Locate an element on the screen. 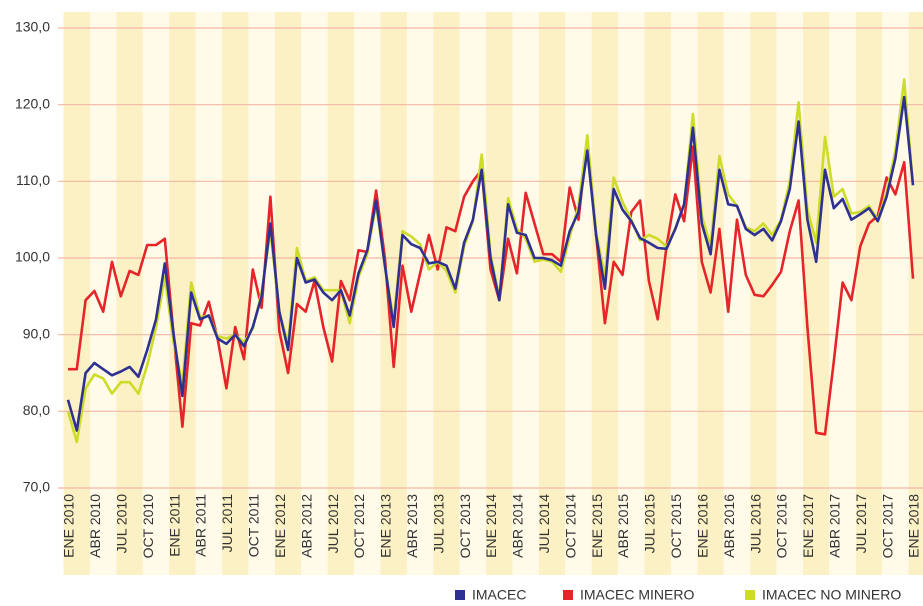 This screenshot has width=923, height=606. x-tick-label: JUL 2010 is located at coordinates (122, 524).